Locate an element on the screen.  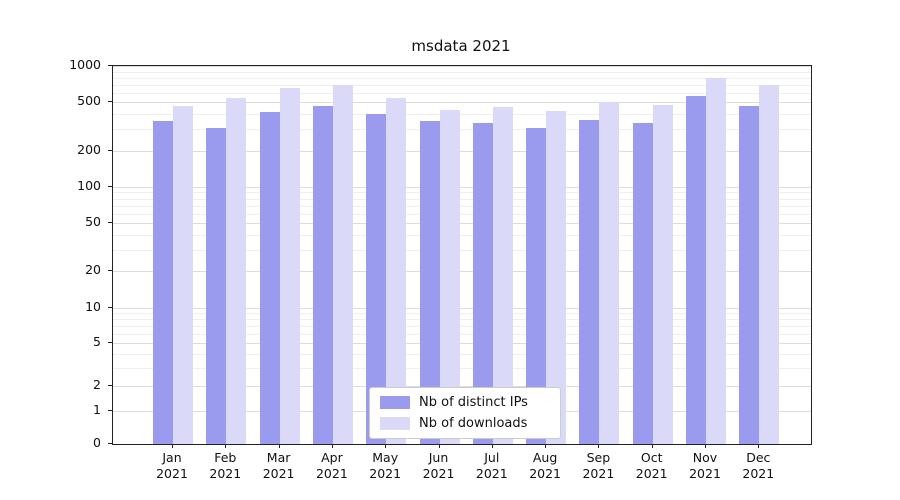
y-tick-label: 1 is located at coordinates (97, 410).